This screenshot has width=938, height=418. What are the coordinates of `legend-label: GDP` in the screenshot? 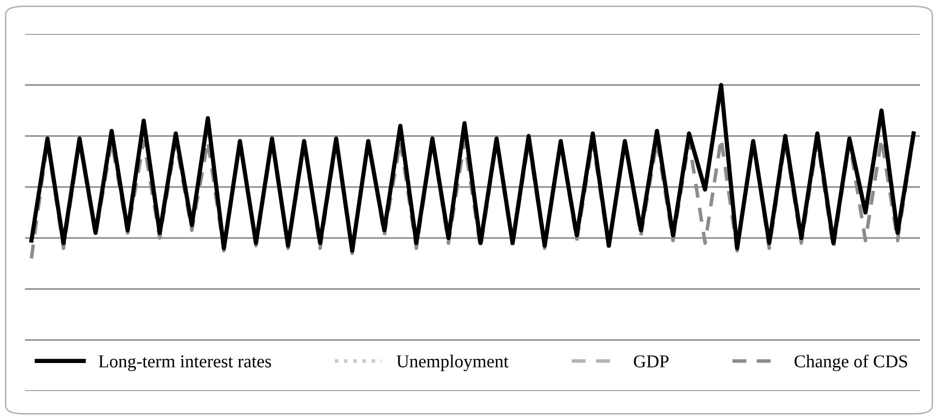 It's located at (651, 361).